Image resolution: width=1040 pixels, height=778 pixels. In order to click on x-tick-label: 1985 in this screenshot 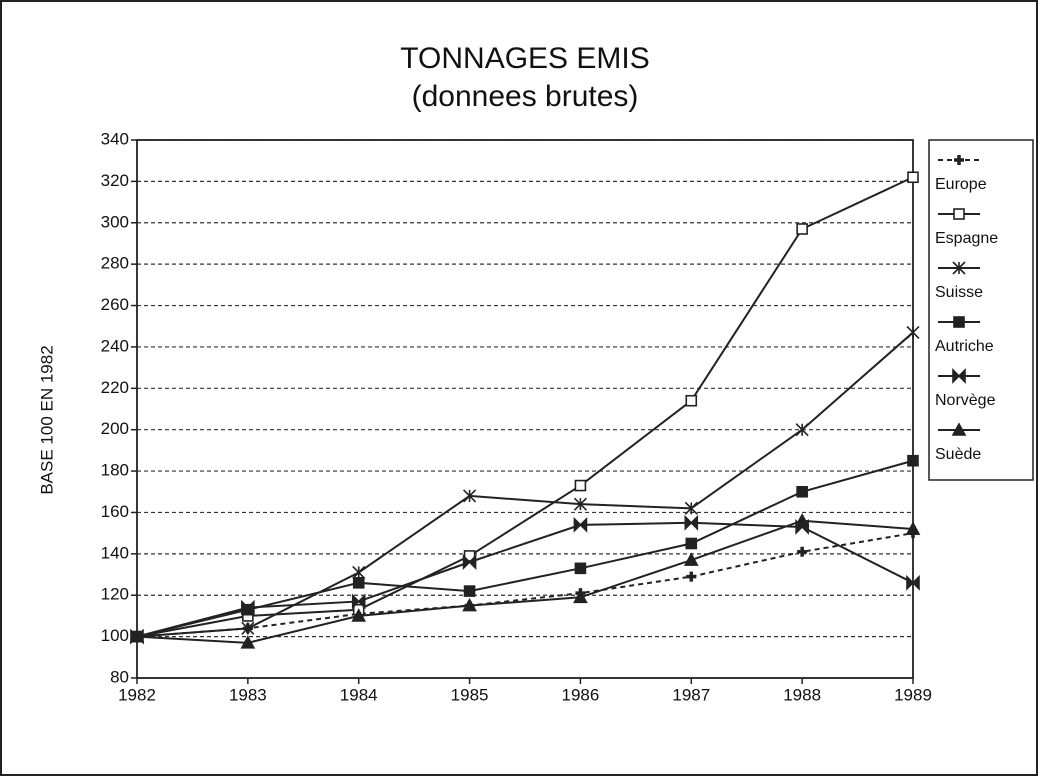, I will do `click(470, 694)`.